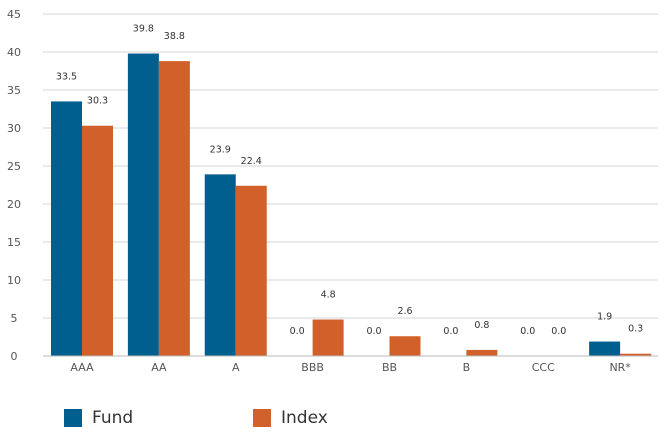 The image size is (668, 432). What do you see at coordinates (66, 76) in the screenshot?
I see `data-label-fund: 33.5` at bounding box center [66, 76].